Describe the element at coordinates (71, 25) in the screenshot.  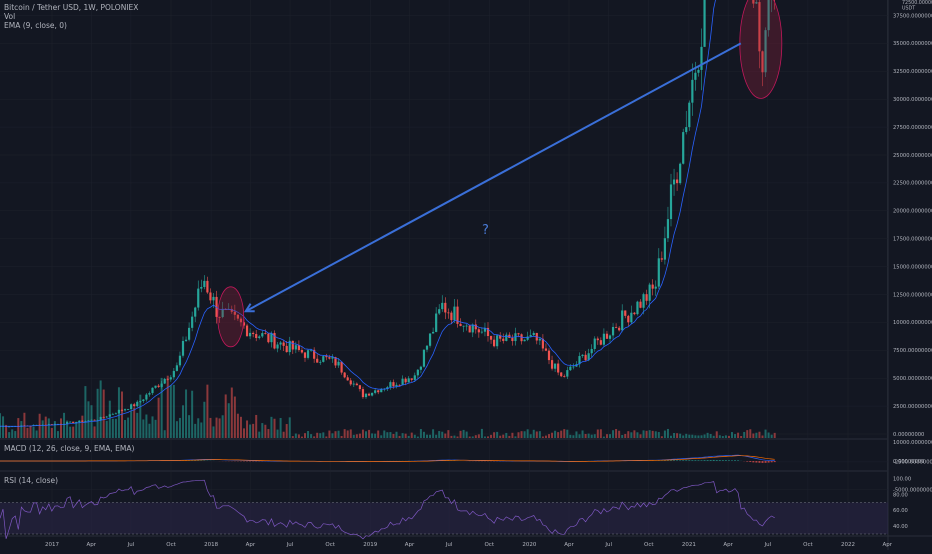
I see `ema-legend: EMA (9, close, 0)` at that location.